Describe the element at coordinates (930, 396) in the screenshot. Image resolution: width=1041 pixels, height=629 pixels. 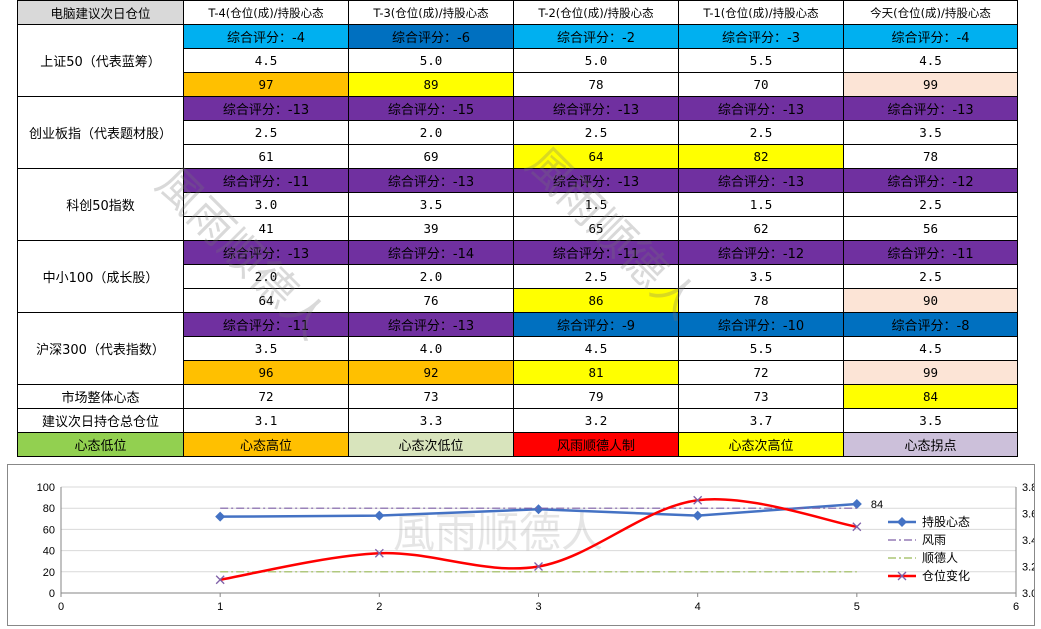
I see `market-value: 84` at that location.